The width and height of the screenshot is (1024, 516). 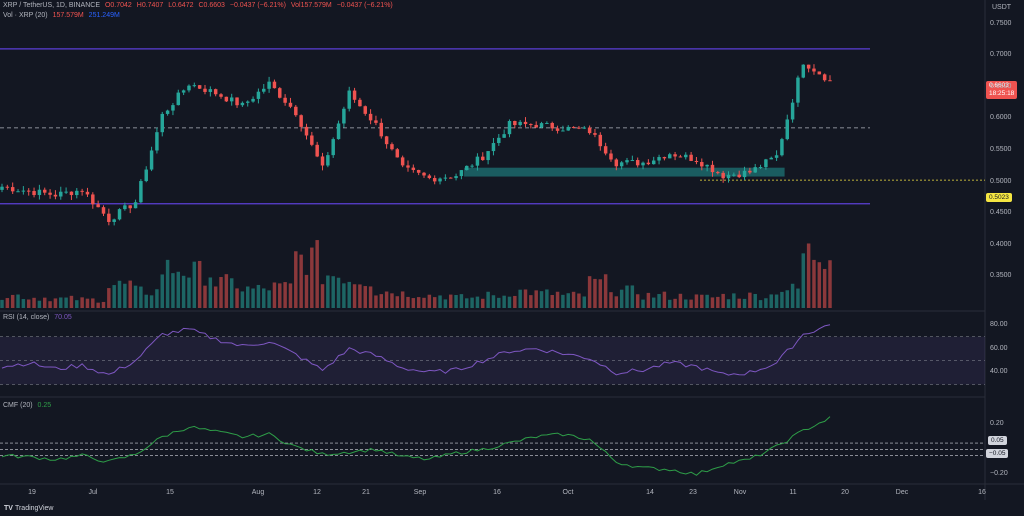 What do you see at coordinates (982, 492) in the screenshot?
I see `time-tick-label: 16` at bounding box center [982, 492].